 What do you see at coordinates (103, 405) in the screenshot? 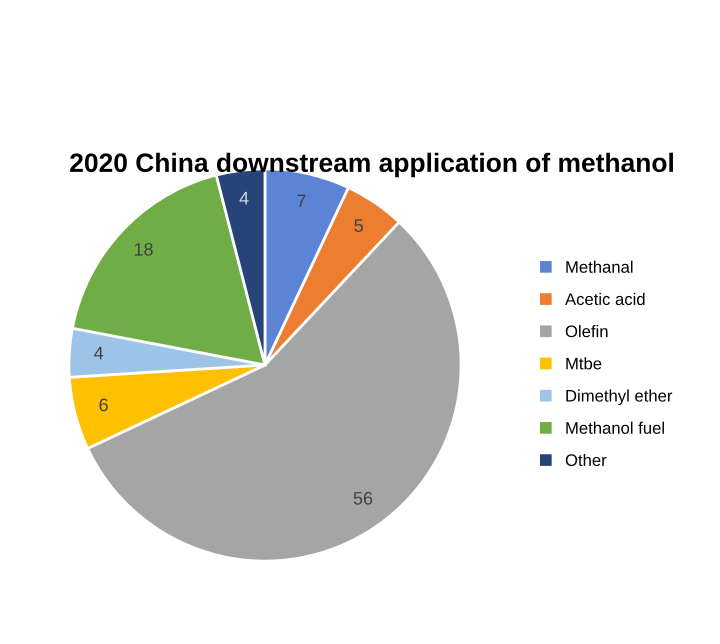
I see `data-label: 6` at bounding box center [103, 405].